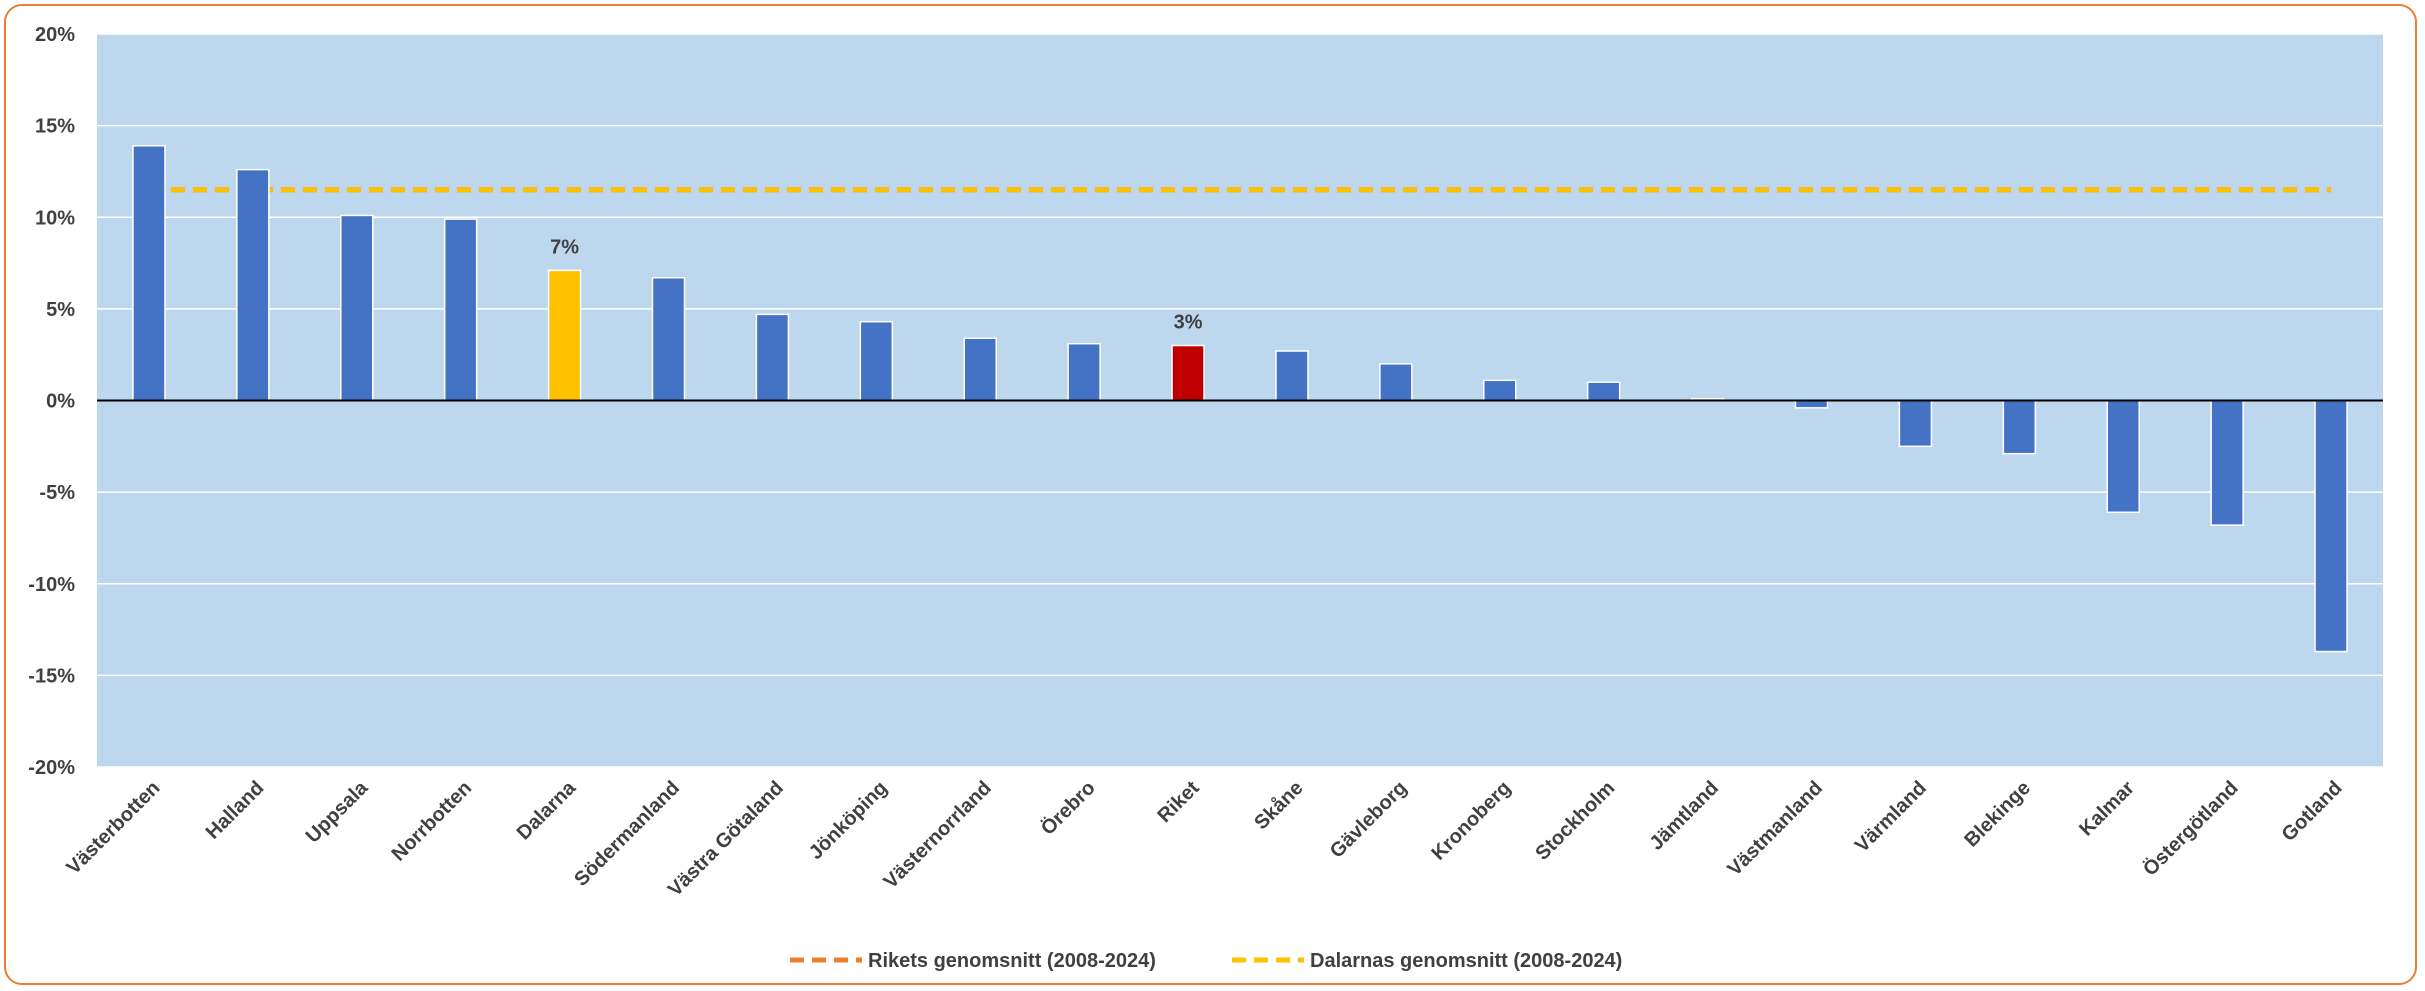  What do you see at coordinates (1396, 382) in the screenshot?
I see `bar-gävleborg` at bounding box center [1396, 382].